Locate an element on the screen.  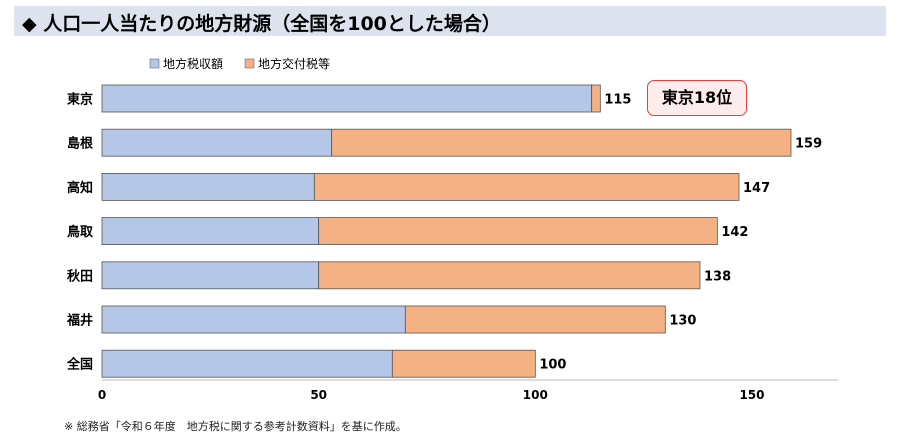
data-label: 100 is located at coordinates (552, 365).